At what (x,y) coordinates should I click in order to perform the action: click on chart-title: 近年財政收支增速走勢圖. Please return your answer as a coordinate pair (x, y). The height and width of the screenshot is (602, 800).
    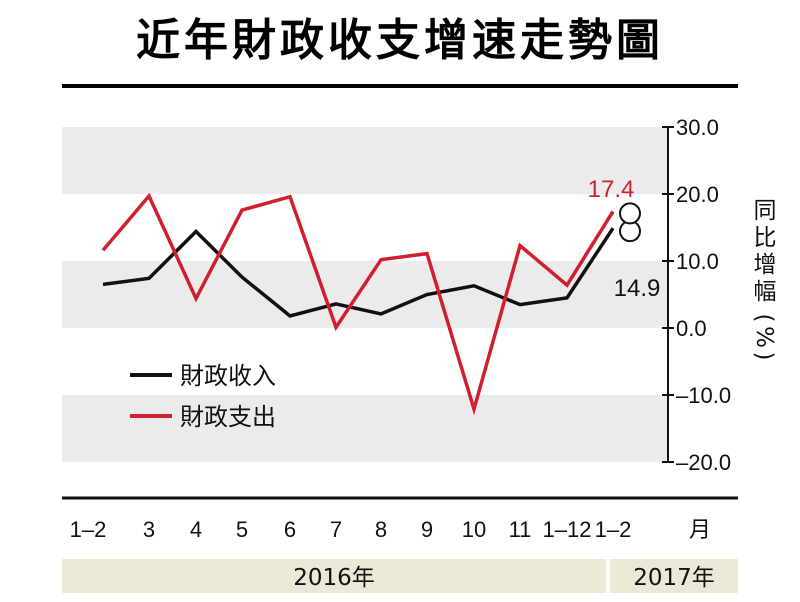
    Looking at the image, I should click on (400, 40).